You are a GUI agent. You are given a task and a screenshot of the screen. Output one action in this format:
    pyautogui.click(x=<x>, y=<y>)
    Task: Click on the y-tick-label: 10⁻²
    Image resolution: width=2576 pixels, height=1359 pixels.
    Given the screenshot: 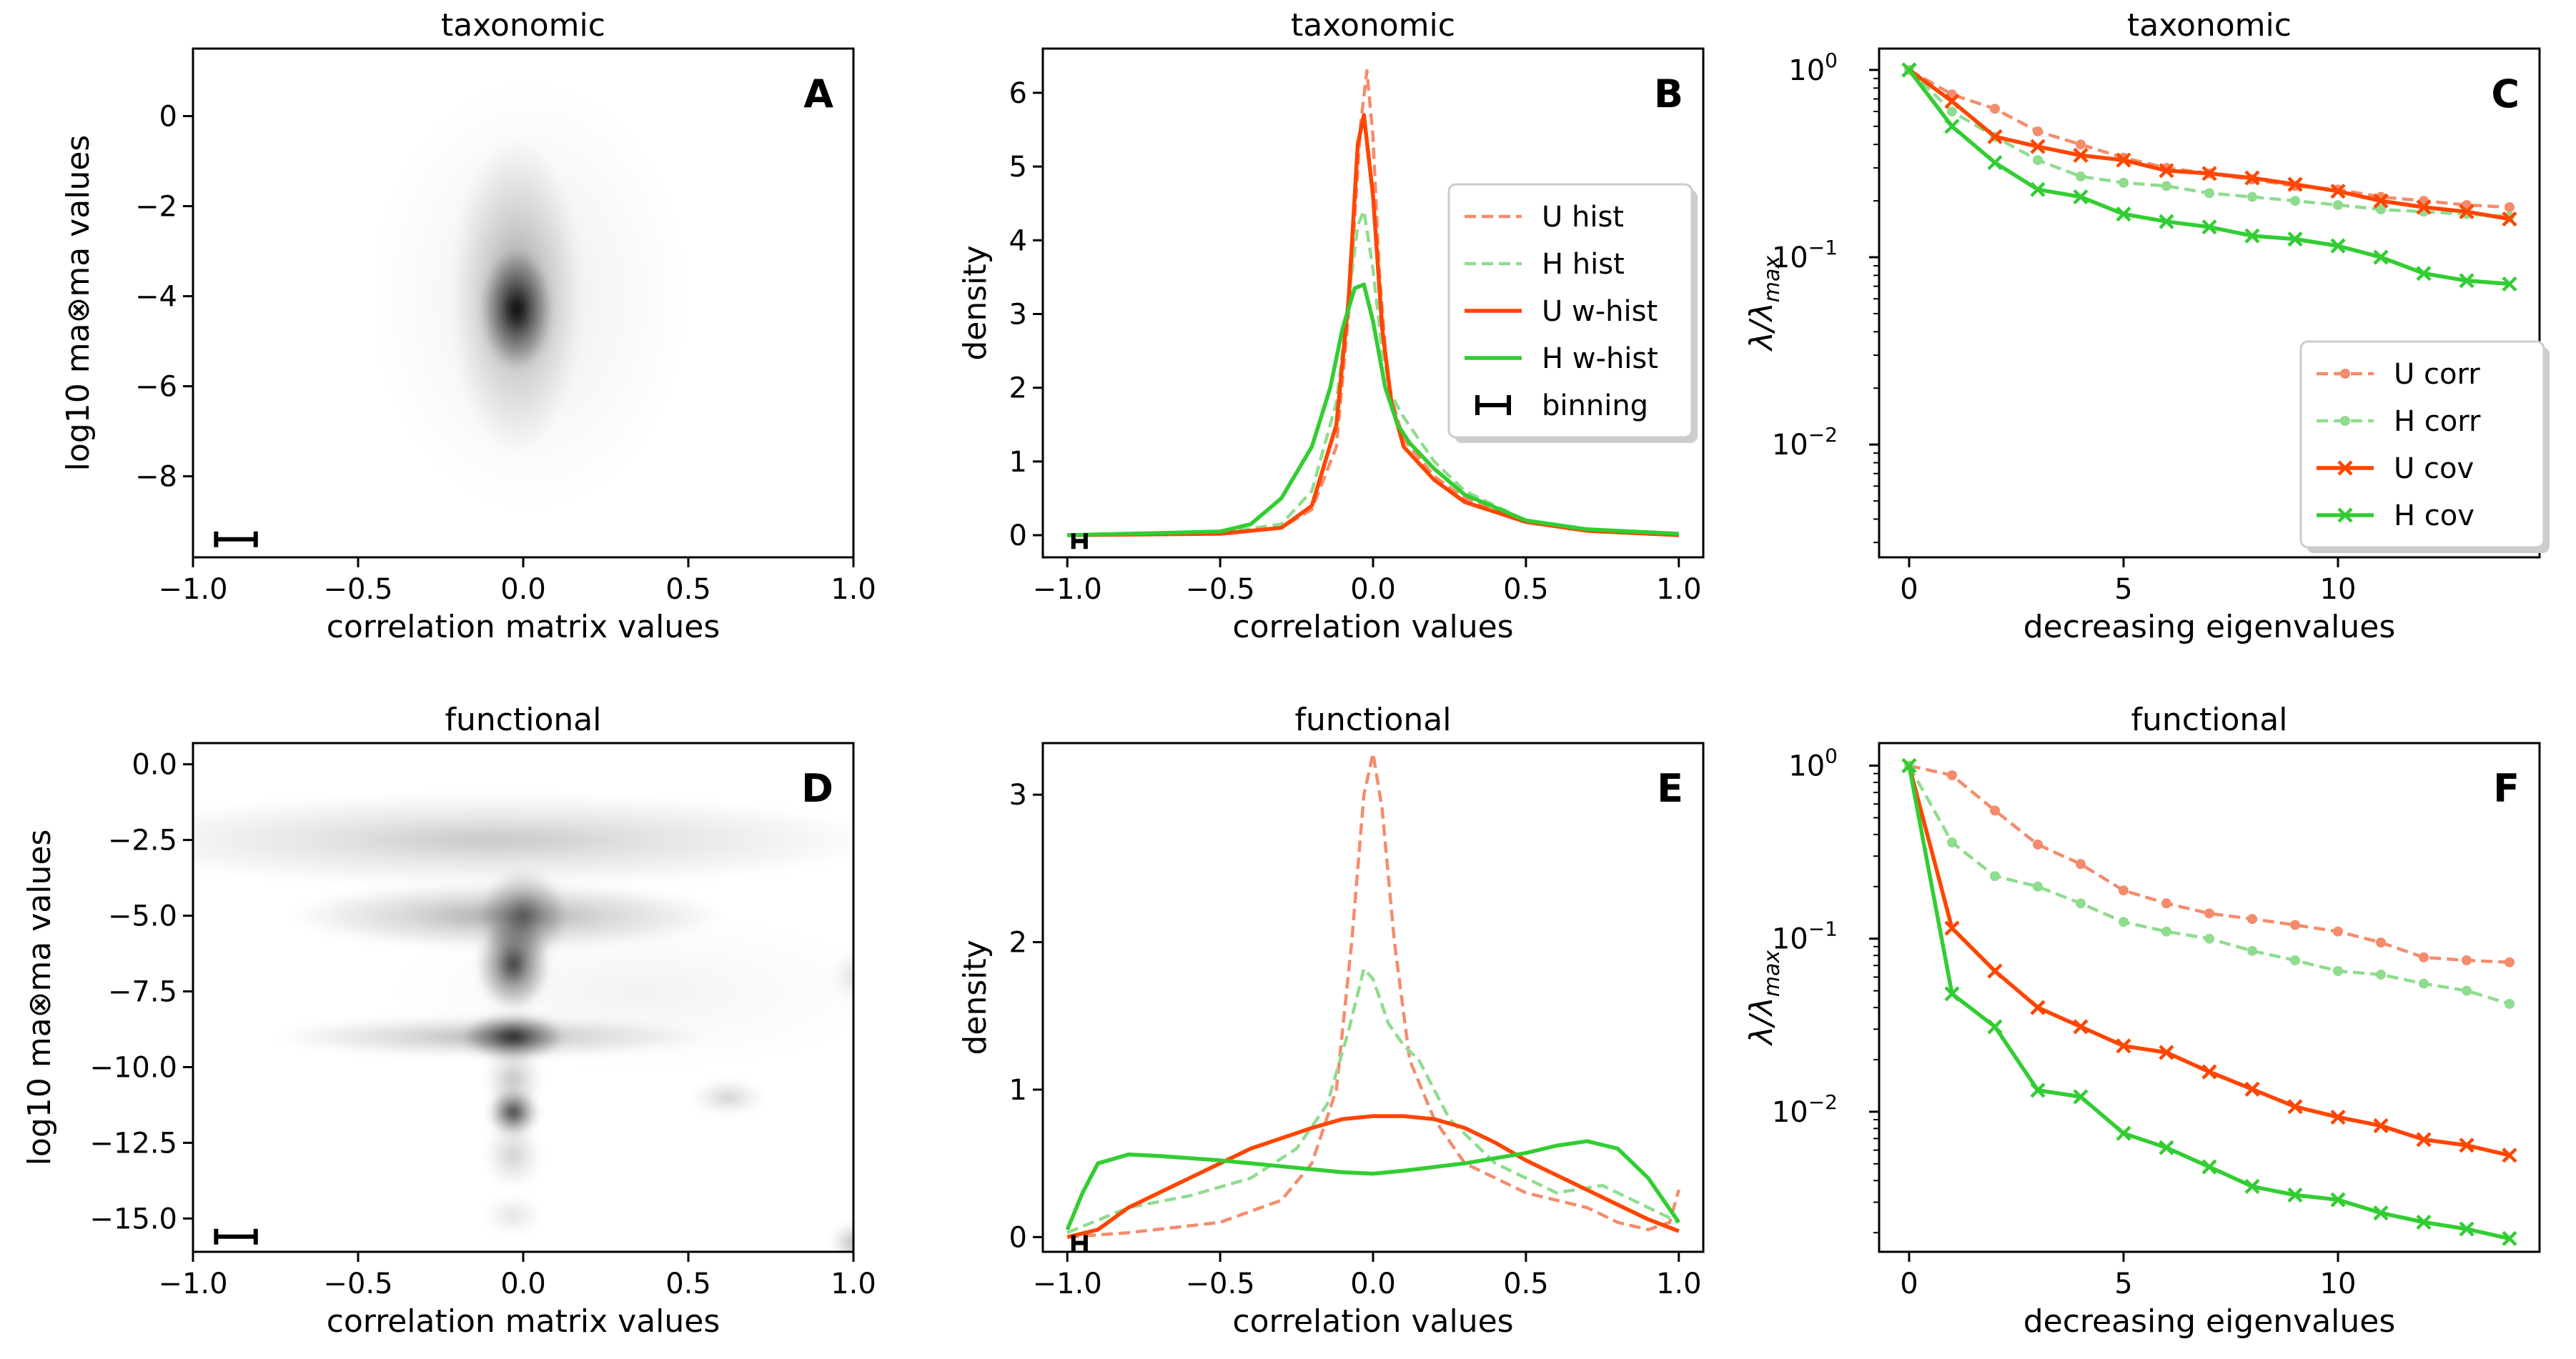 What is the action you would take?
    pyautogui.click(x=1805, y=443)
    